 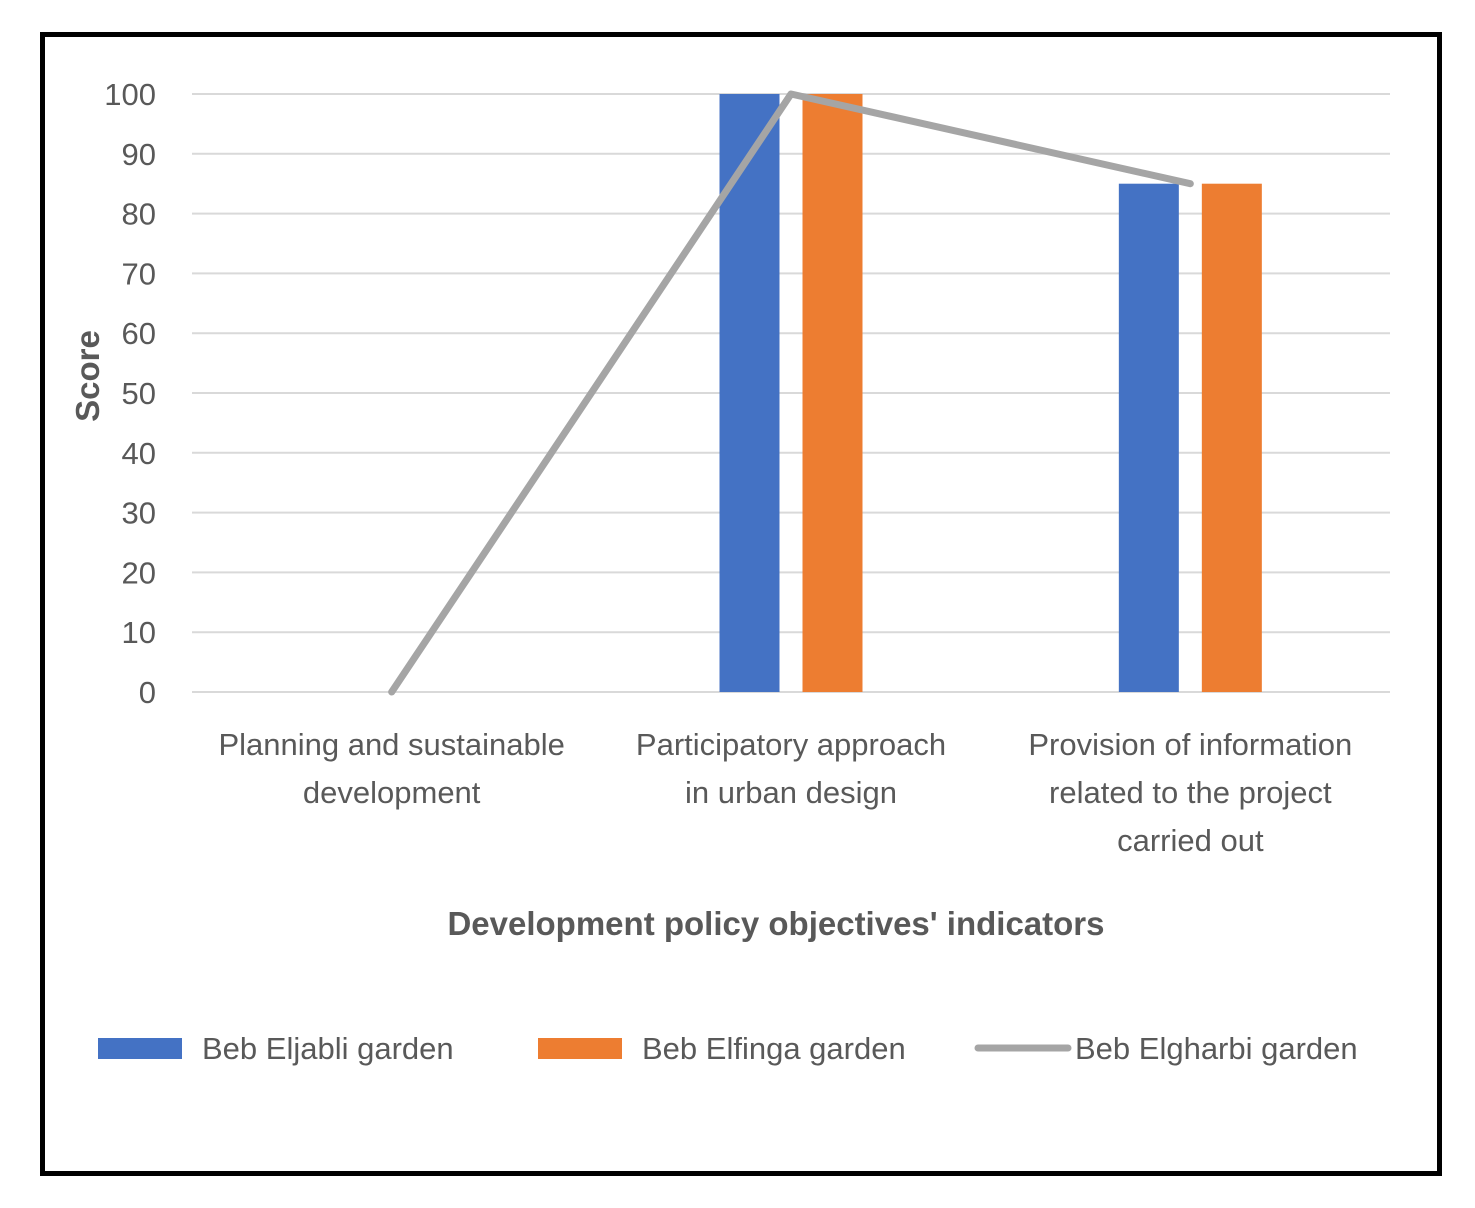 I want to click on y-tick-label: 70, so click(x=139, y=273).